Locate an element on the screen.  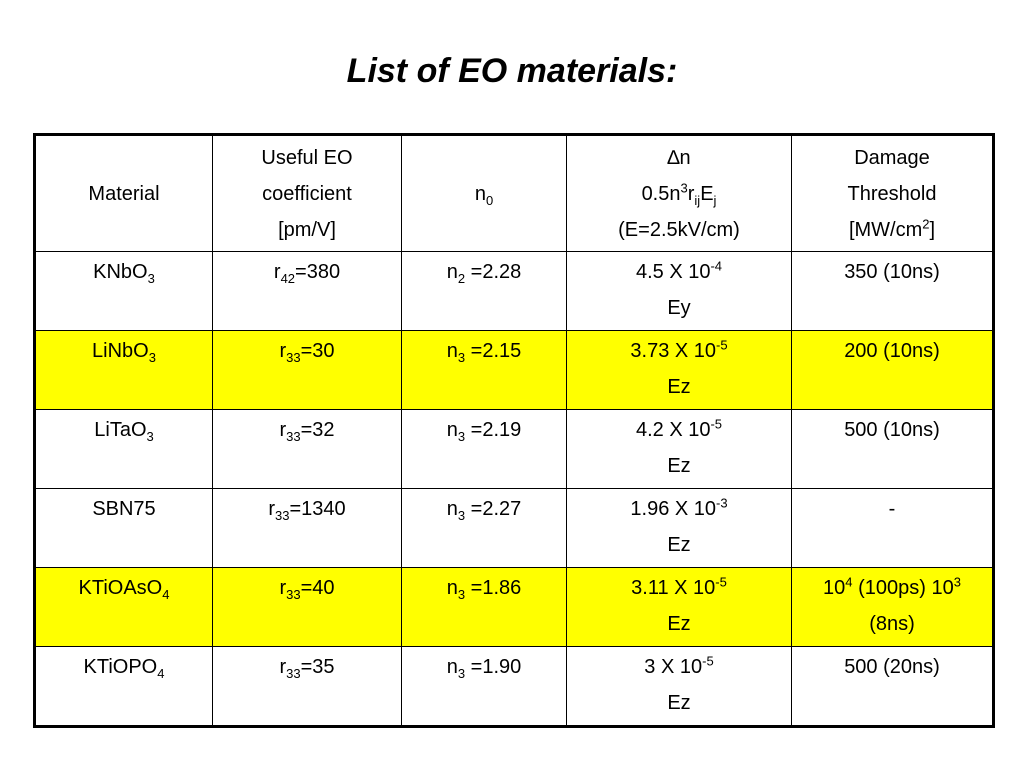
table-cell: 4.5 X 10-4 Ey is located at coordinates (679, 291).